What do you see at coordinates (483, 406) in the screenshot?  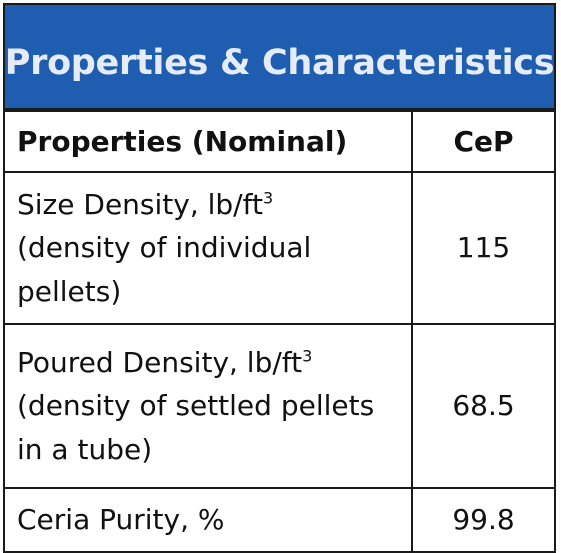 I see `row-value-poured-density: 68.5` at bounding box center [483, 406].